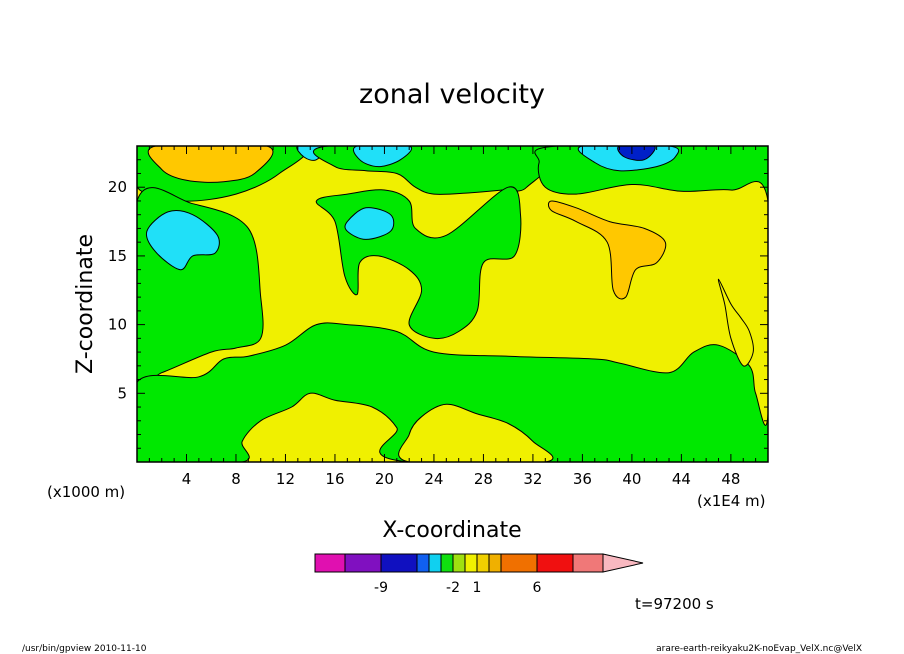 The height and width of the screenshot is (654, 904). I want to click on x-tick-label: 48, so click(730, 479).